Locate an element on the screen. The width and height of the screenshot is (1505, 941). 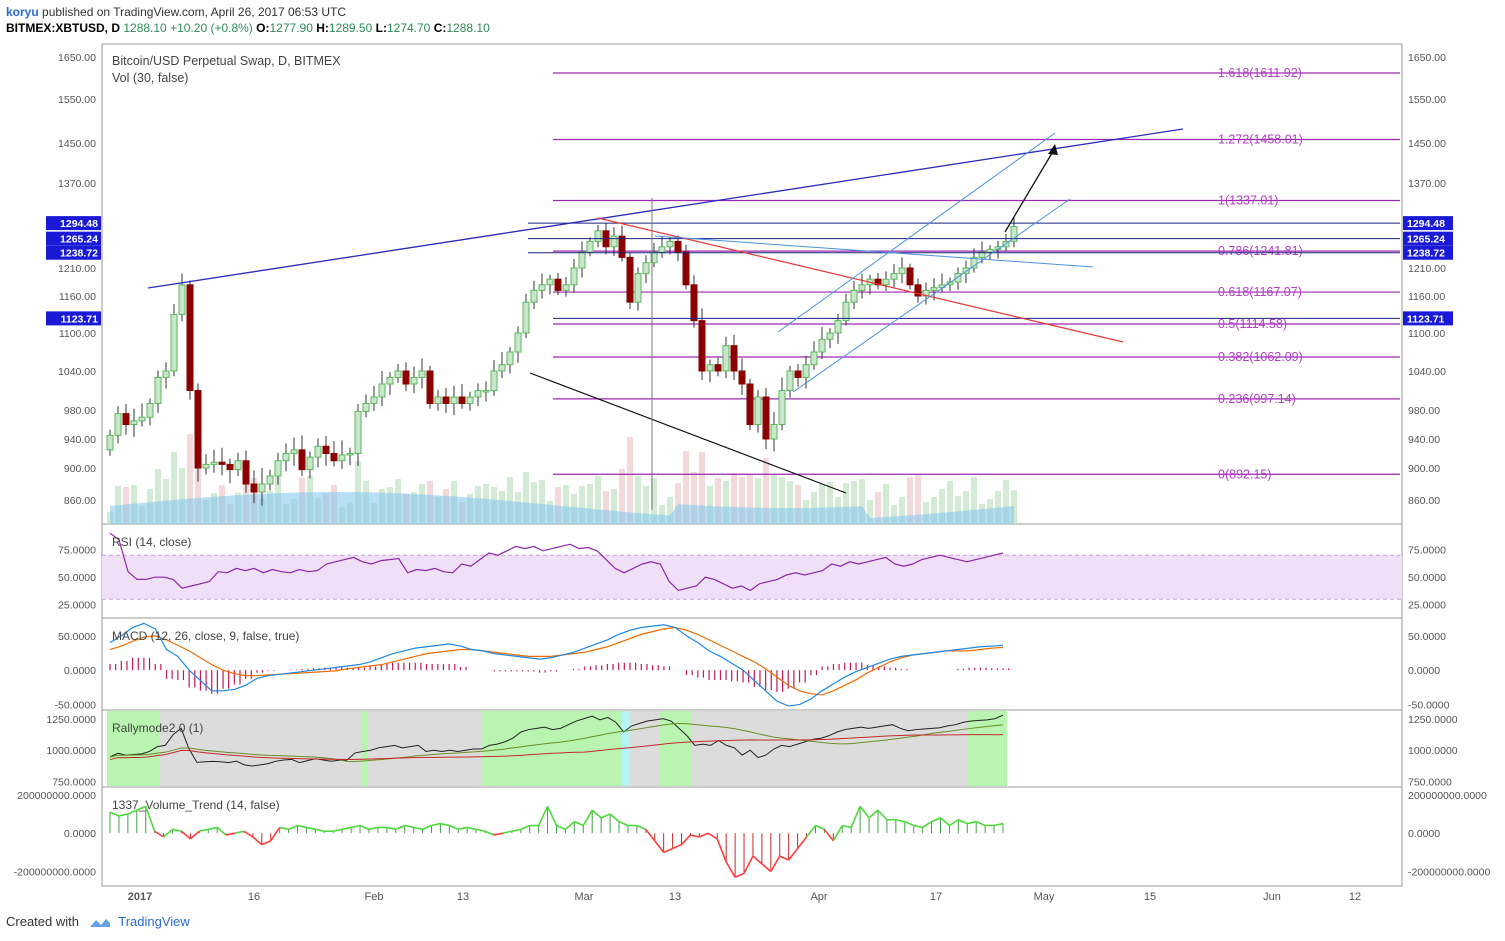
high-label: H: is located at coordinates (322, 28).